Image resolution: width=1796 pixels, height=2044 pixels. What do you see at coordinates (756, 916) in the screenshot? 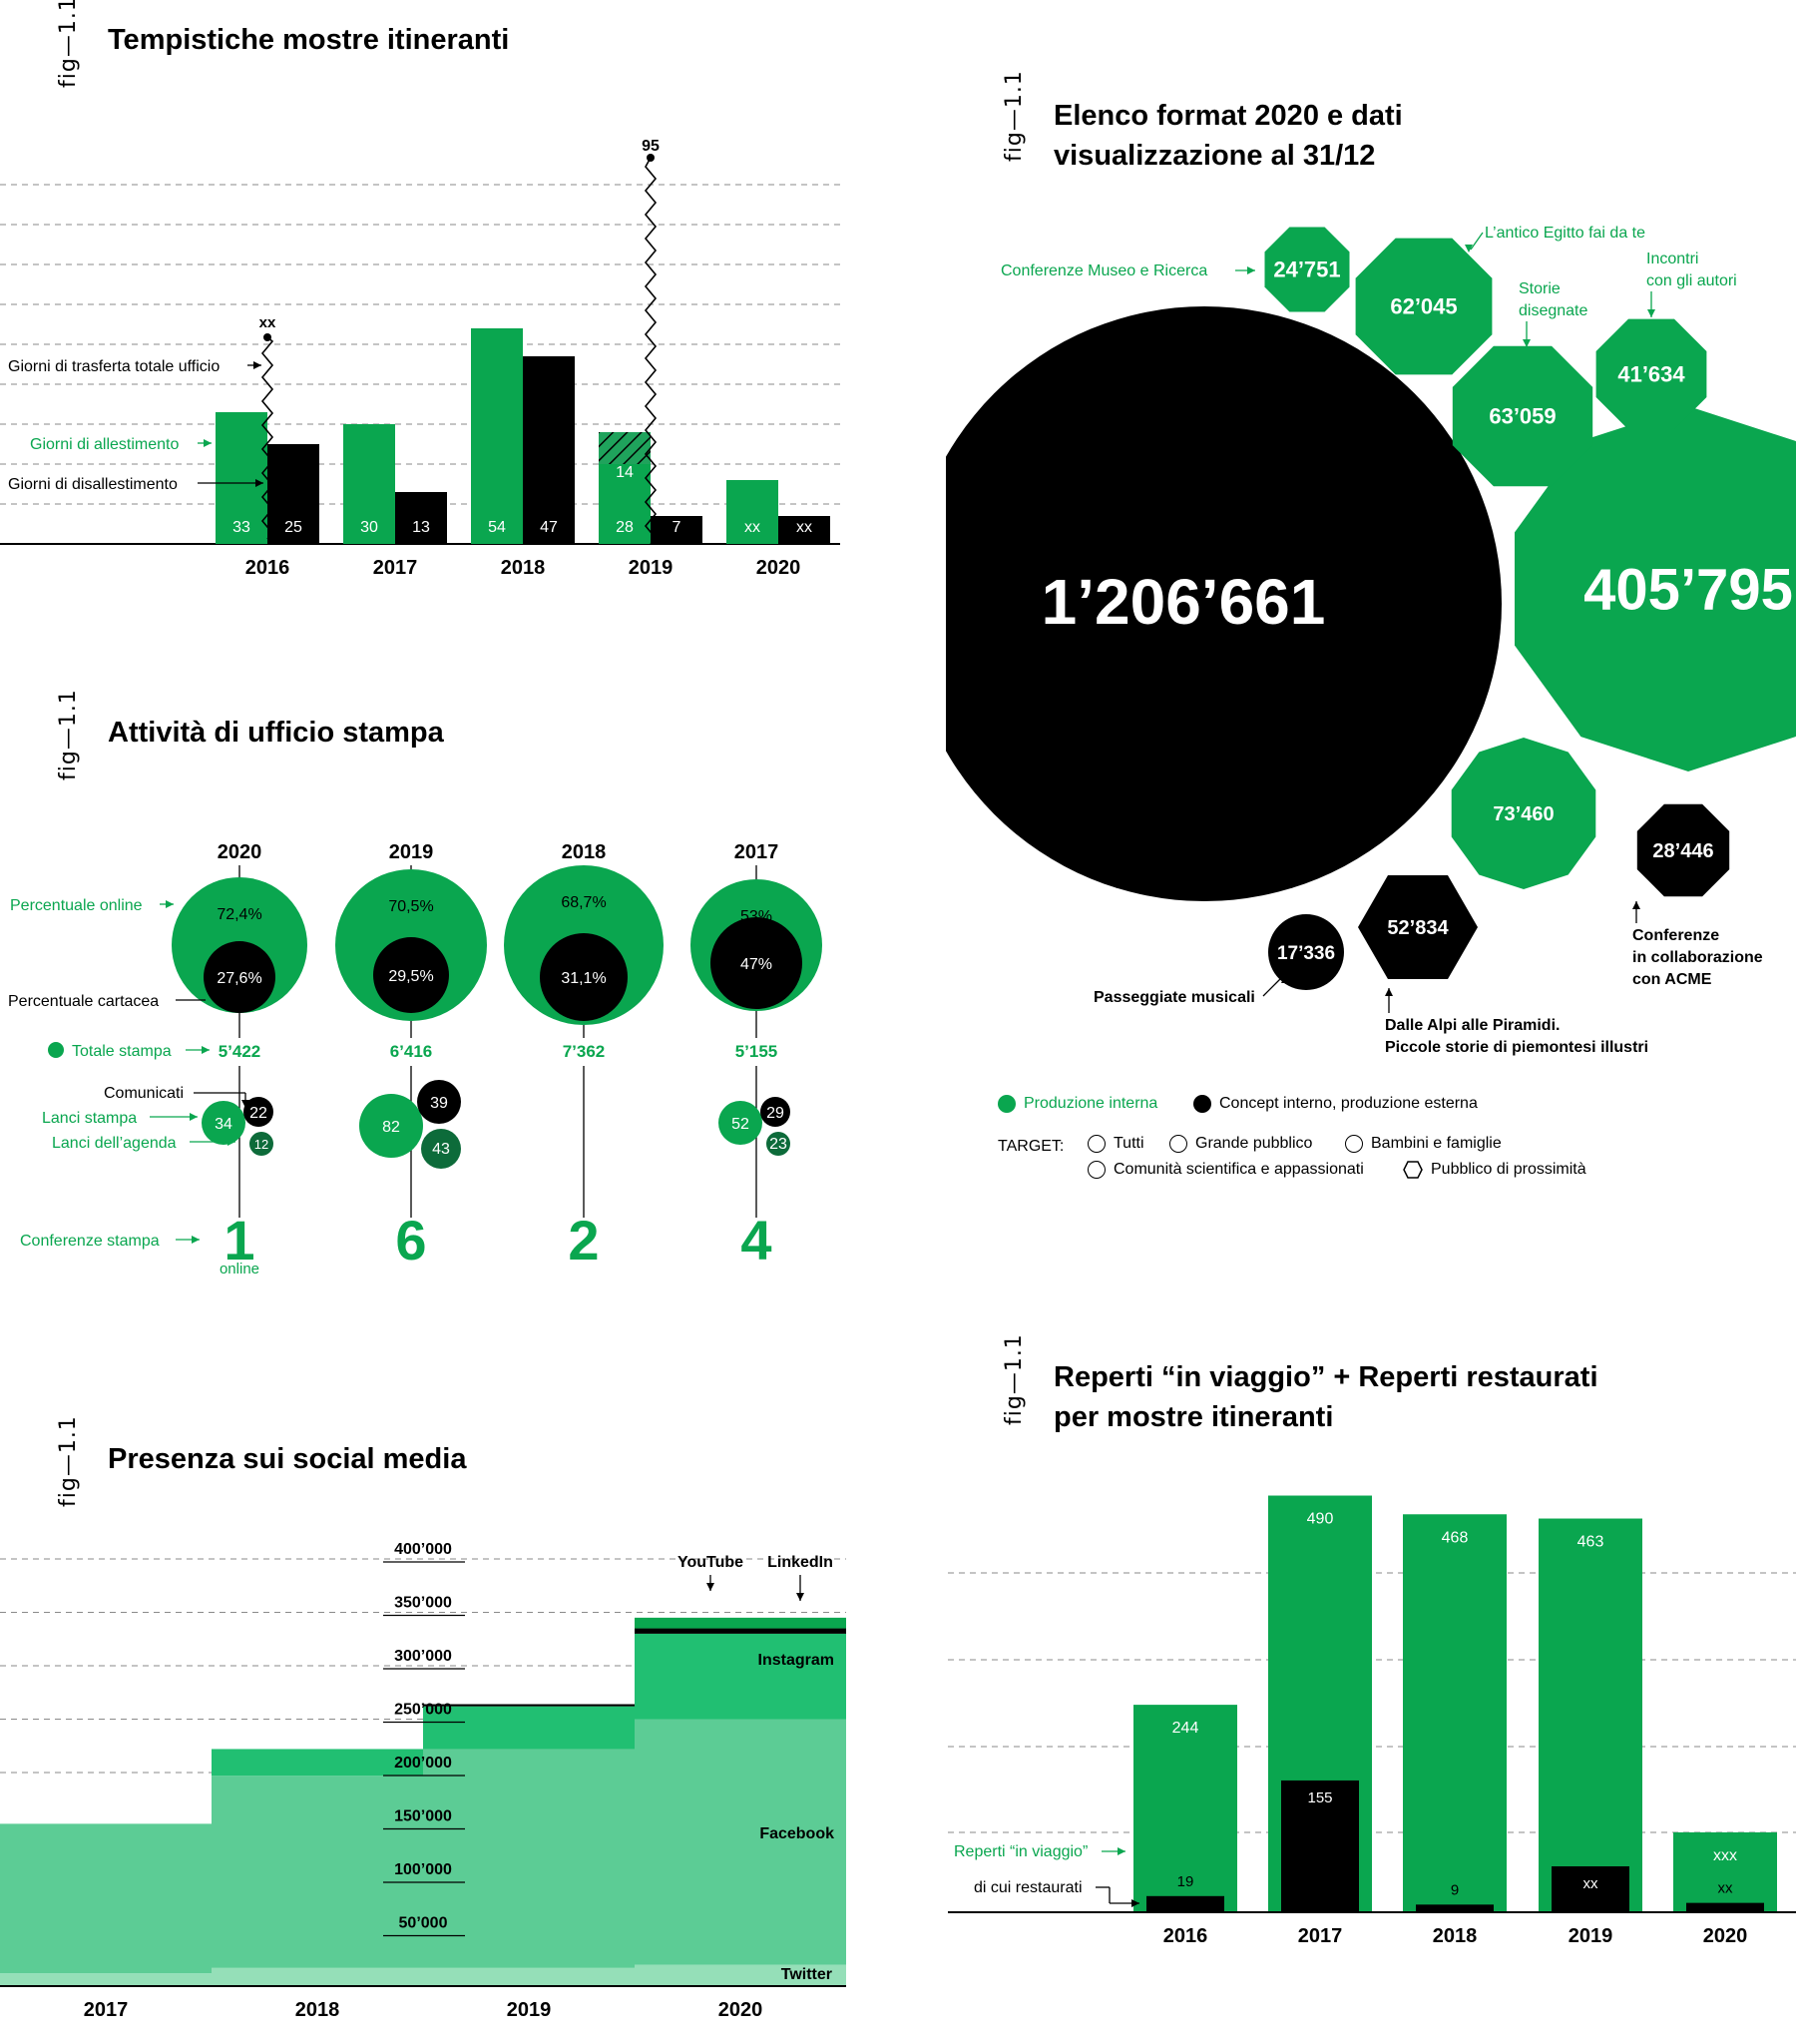
I see `online-percent-label: 53%` at bounding box center [756, 916].